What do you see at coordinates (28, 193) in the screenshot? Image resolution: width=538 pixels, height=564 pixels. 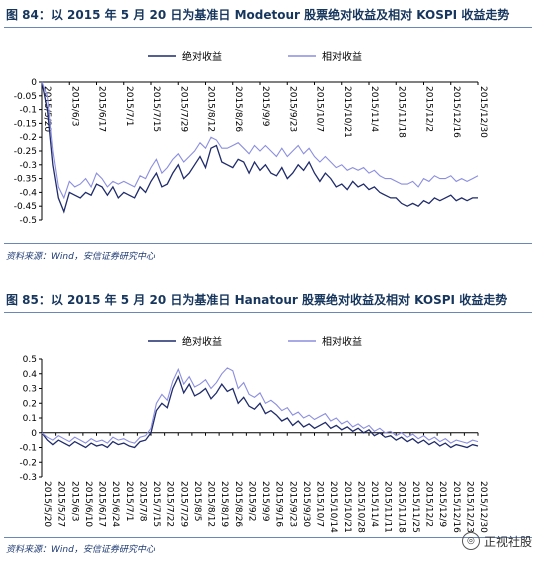 I see `y-tick-label: -0.4` at bounding box center [28, 193].